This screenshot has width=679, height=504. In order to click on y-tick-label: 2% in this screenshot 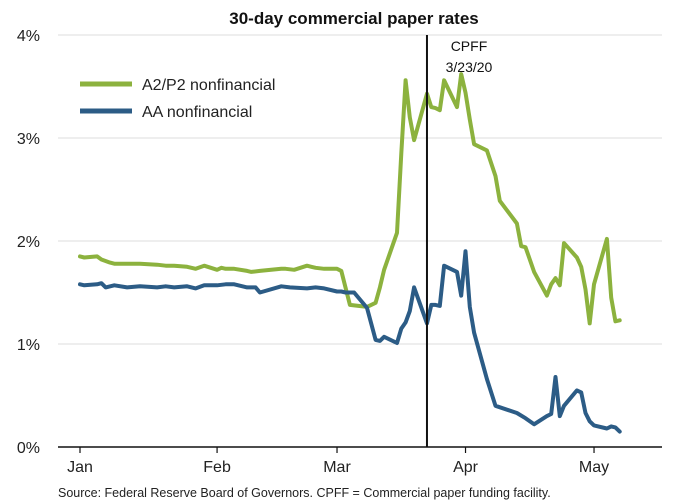, I will do `click(28, 242)`.